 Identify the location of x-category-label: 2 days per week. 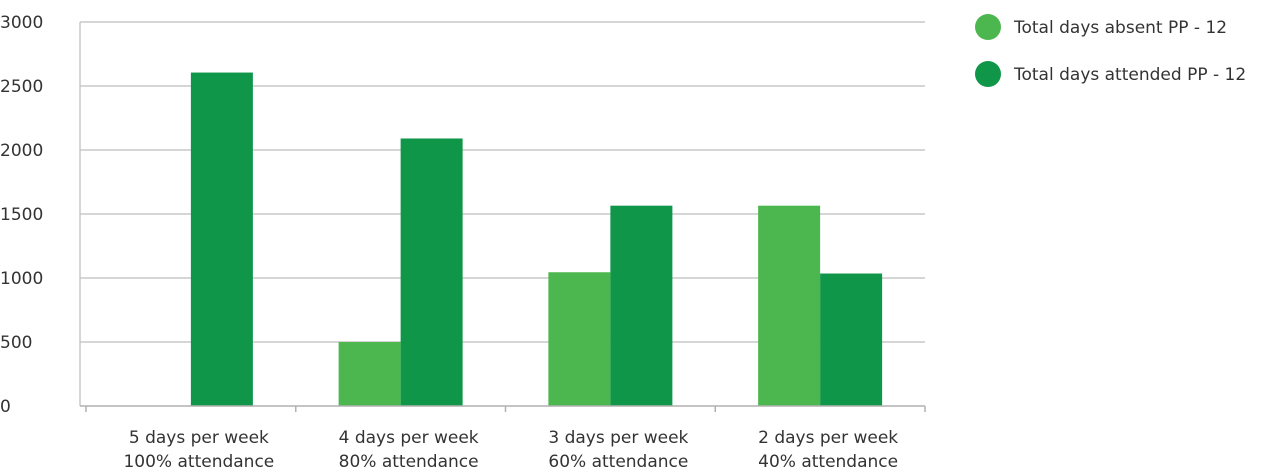
(828, 438).